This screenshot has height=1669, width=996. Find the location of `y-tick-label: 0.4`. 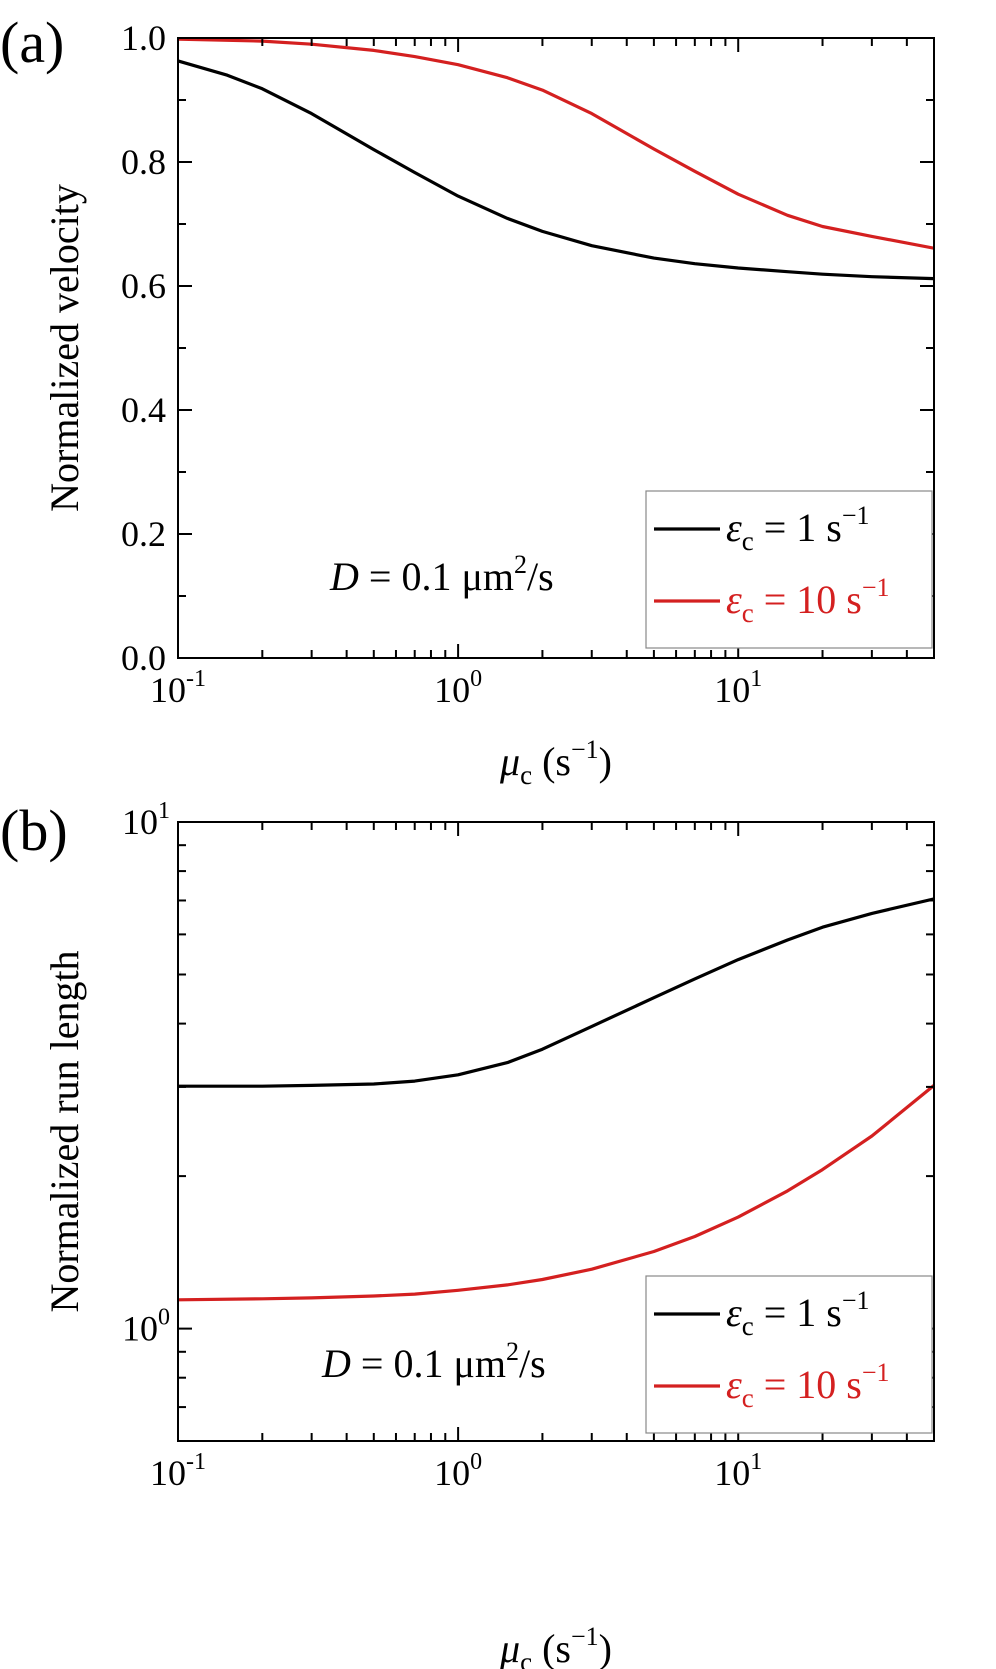

y-tick-label: 0.4 is located at coordinates (143, 410).